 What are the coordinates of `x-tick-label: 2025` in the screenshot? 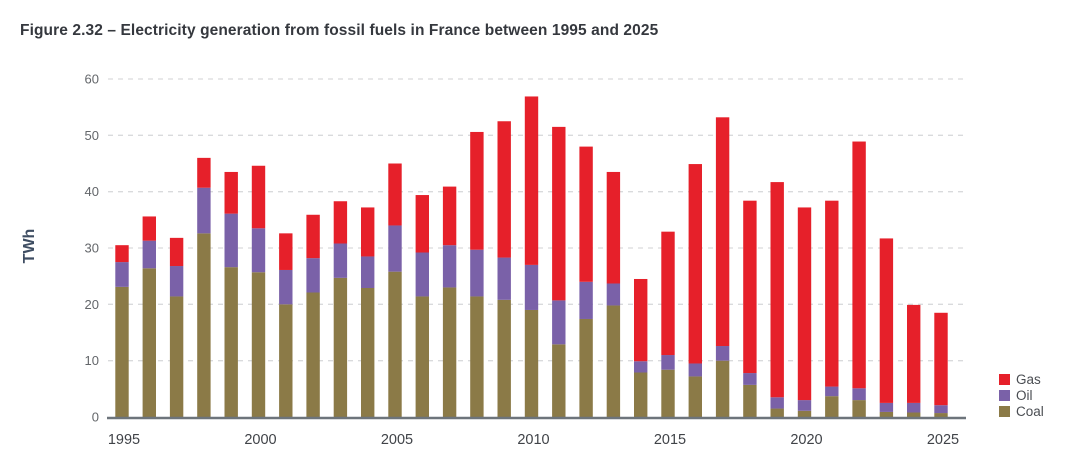 It's located at (943, 440).